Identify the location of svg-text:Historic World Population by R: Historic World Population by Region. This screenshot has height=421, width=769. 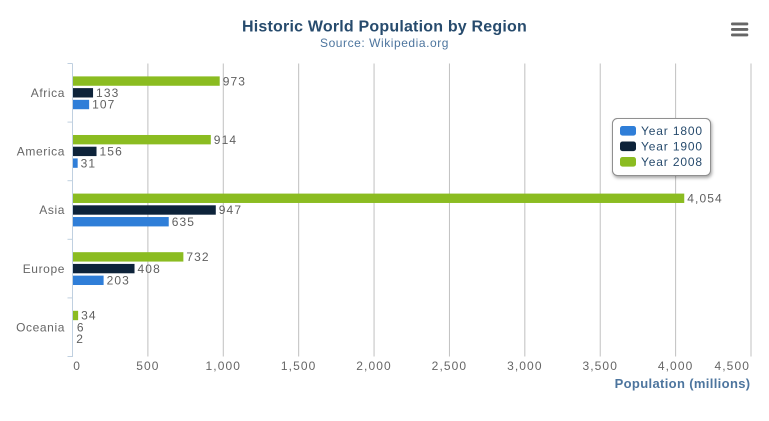
(384, 27).